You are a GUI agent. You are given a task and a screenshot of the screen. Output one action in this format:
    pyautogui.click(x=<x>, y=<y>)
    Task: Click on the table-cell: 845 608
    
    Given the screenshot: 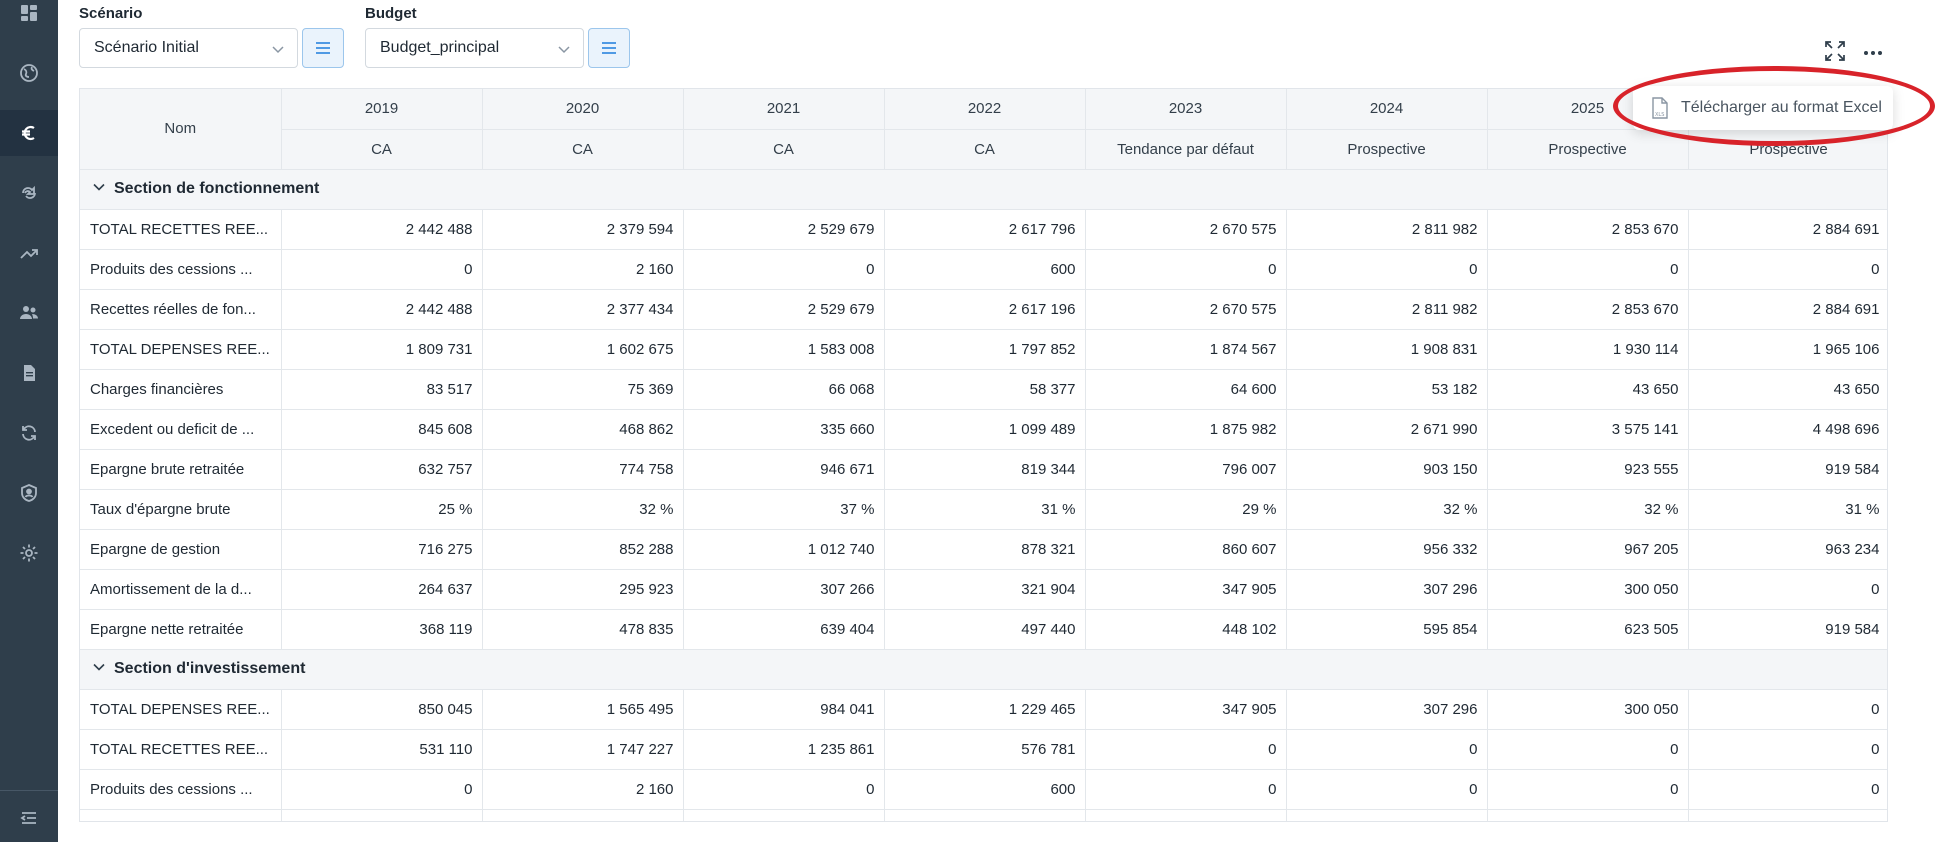 What is the action you would take?
    pyautogui.click(x=382, y=429)
    